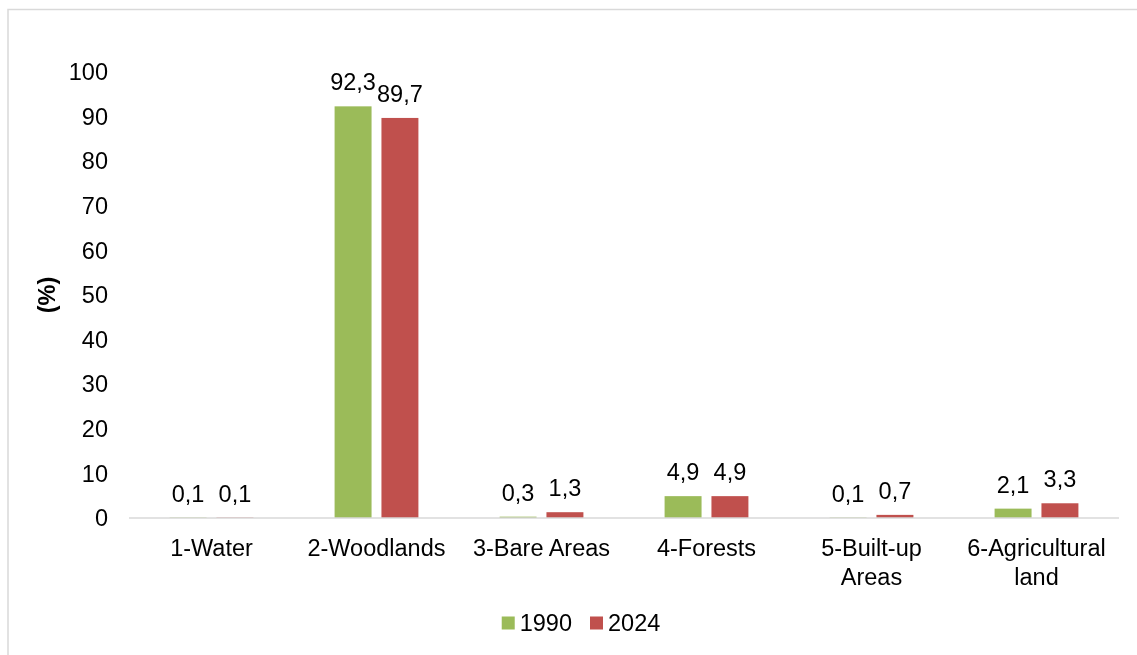  I want to click on data-label: 3,3, so click(1060, 479).